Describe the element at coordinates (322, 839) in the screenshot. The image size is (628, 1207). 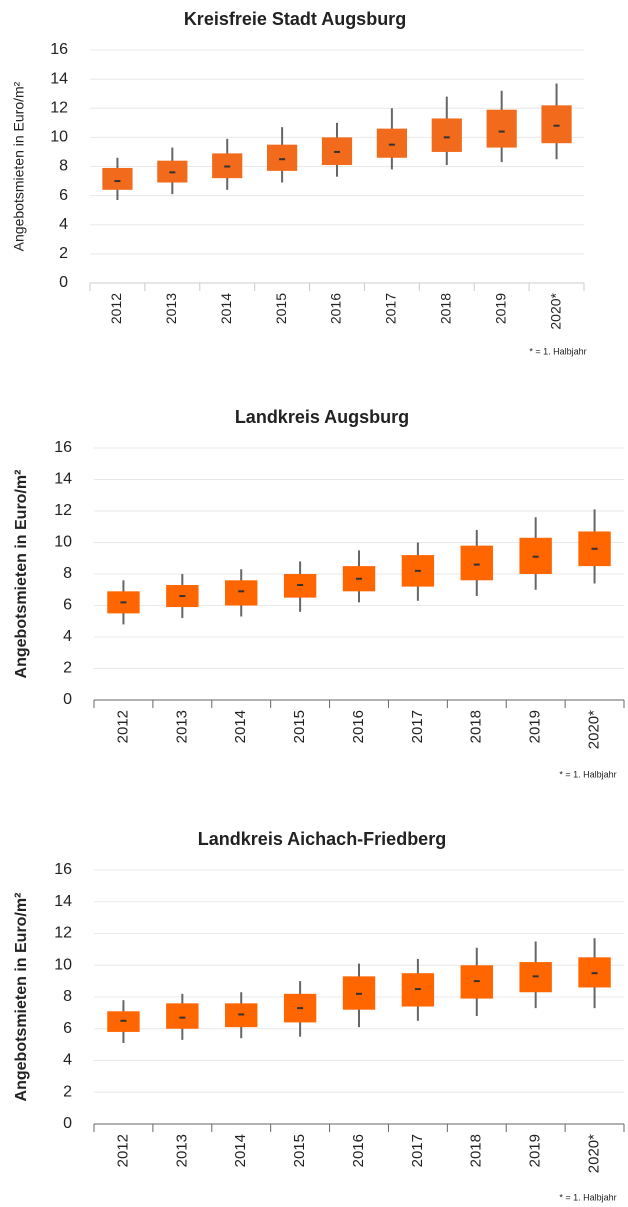
I see `chart-title: Landkreis Aichach-Friedberg` at that location.